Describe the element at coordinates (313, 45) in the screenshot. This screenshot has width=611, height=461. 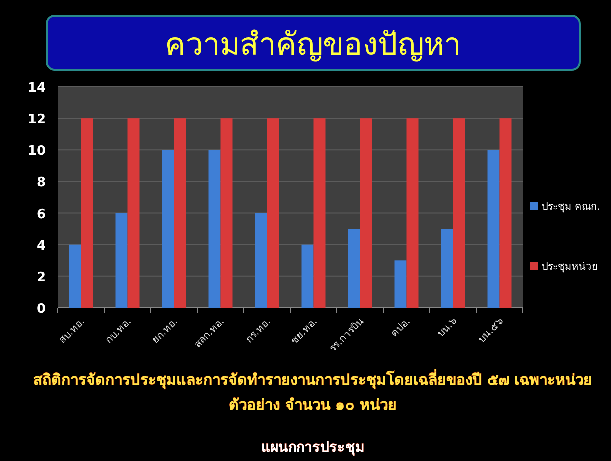
I see `title: ความสำคัญของปัญหา` at that location.